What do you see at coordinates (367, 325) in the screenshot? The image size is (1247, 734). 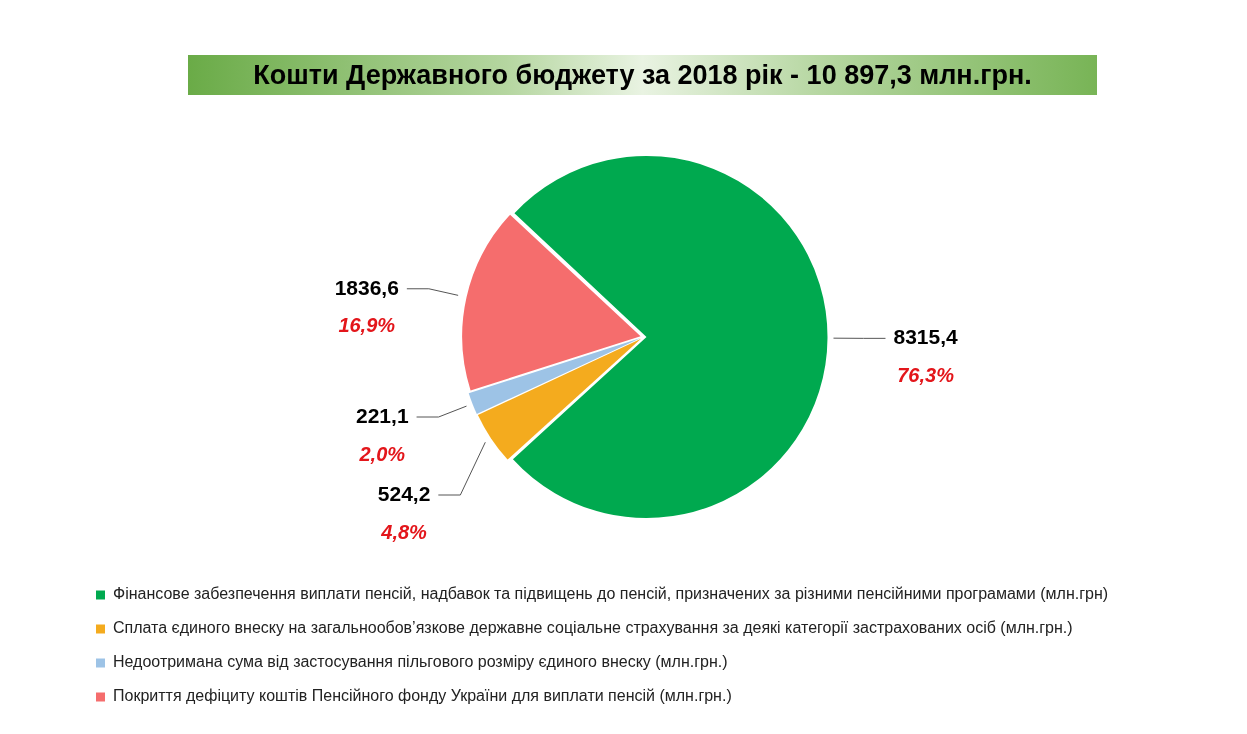 I see `text: 16,9%` at bounding box center [367, 325].